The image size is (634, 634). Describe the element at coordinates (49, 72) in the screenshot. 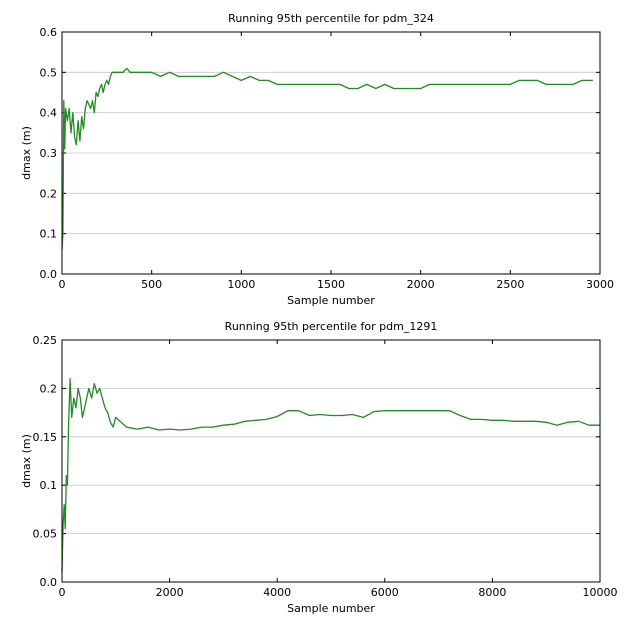

I see `y-tick-label: 0.5` at that location.